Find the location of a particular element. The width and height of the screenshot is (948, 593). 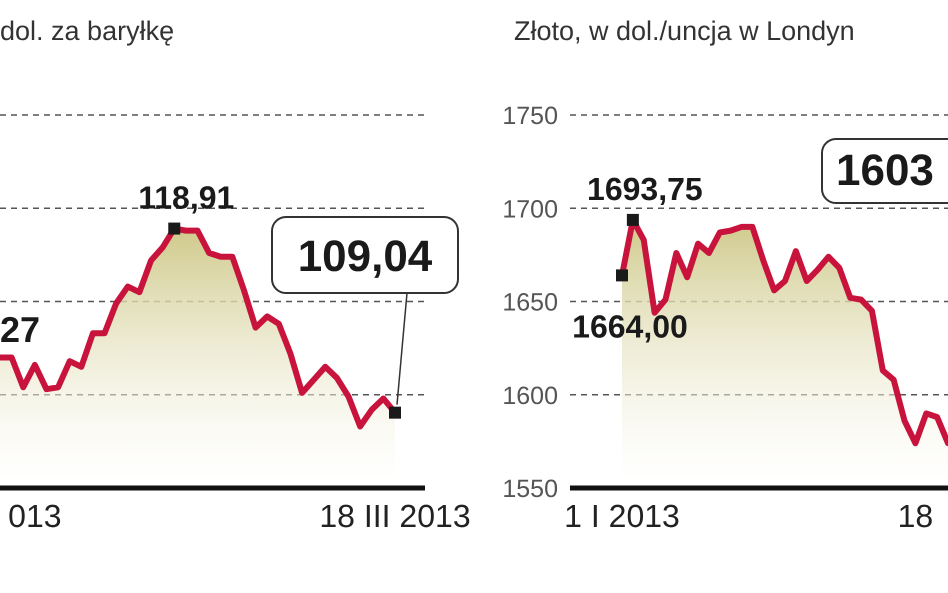

chart-title: Złoto, w dol./uncja w Londyn is located at coordinates (684, 31).